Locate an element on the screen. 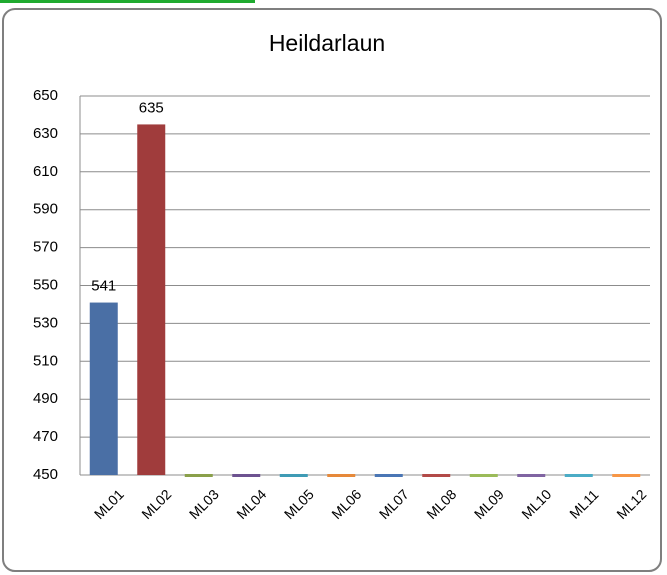  y-tick-label: 610 is located at coordinates (45, 171).